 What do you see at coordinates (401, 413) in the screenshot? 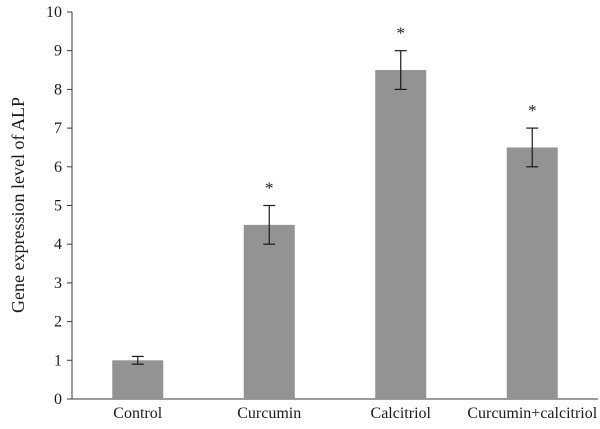
I see `x-tick-label: Calcitriol` at bounding box center [401, 413].